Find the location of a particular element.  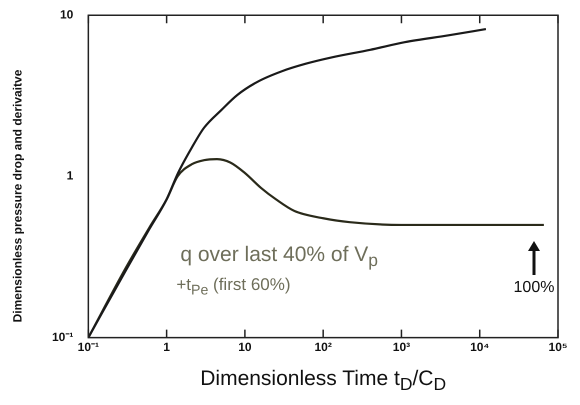

y-tick-label: 10 is located at coordinates (67, 15).